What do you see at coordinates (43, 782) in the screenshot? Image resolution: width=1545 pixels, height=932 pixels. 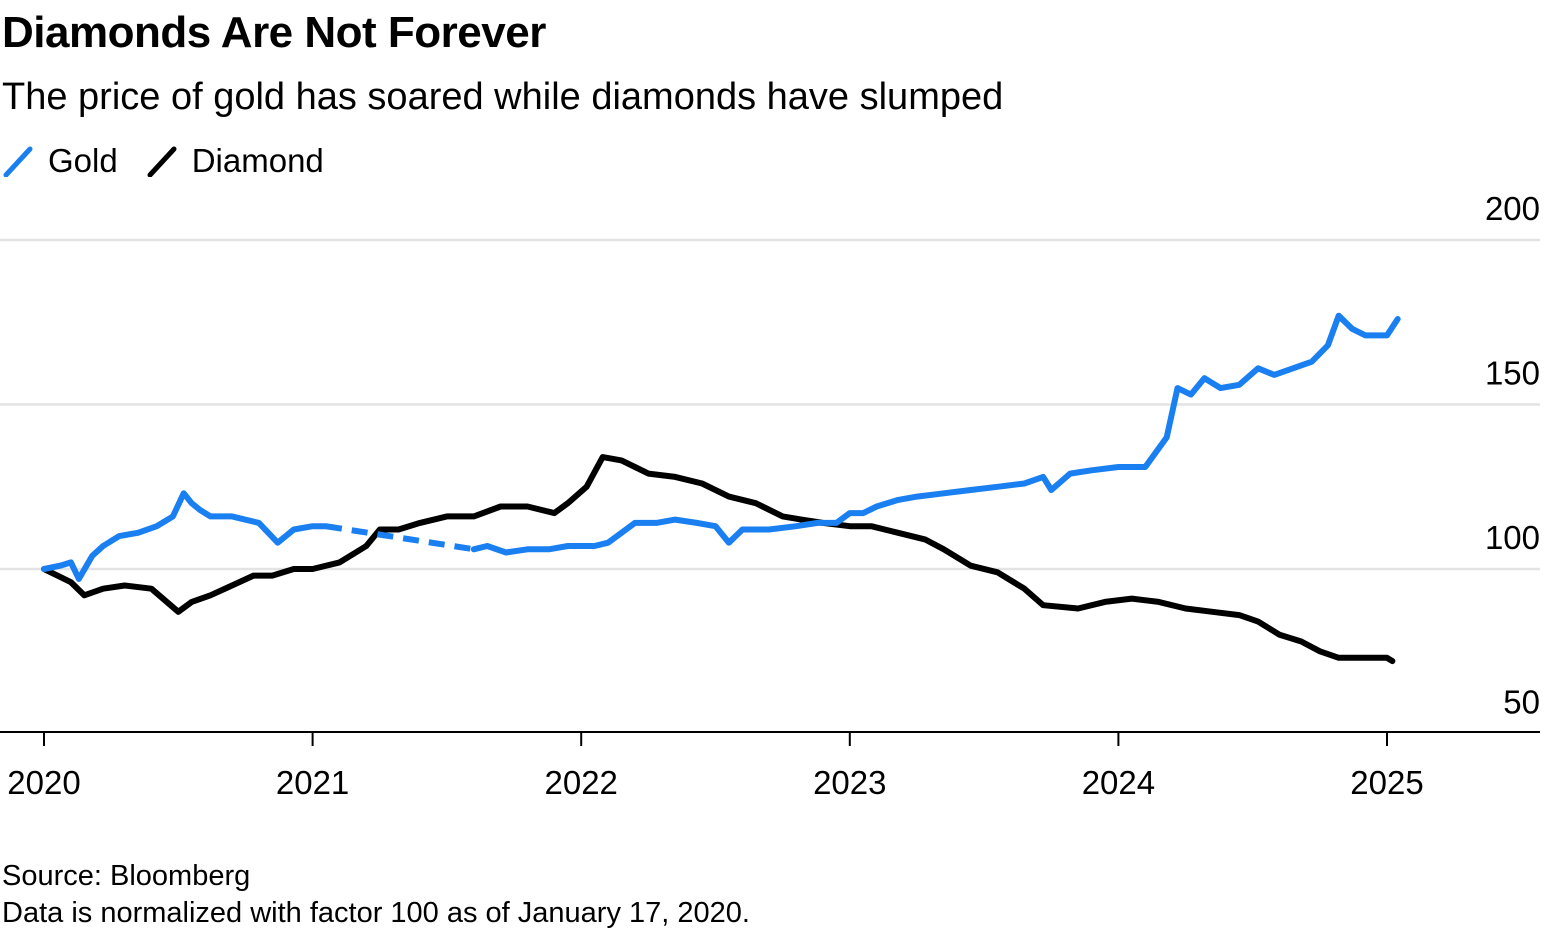 I see `x-tick-label: 2020` at bounding box center [43, 782].